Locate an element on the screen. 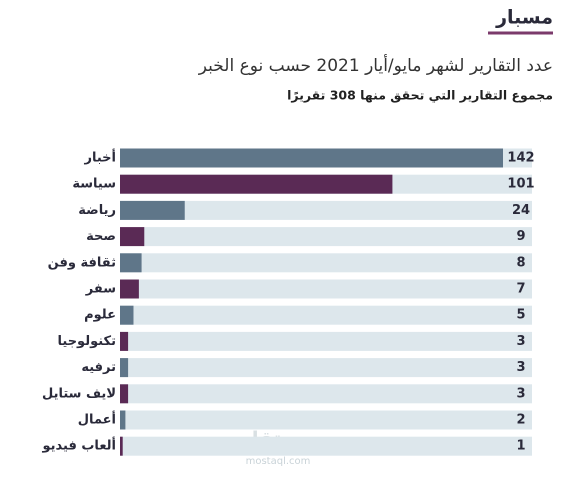 This screenshot has height=478, width=565. category-label: ترفيه is located at coordinates (98, 367).